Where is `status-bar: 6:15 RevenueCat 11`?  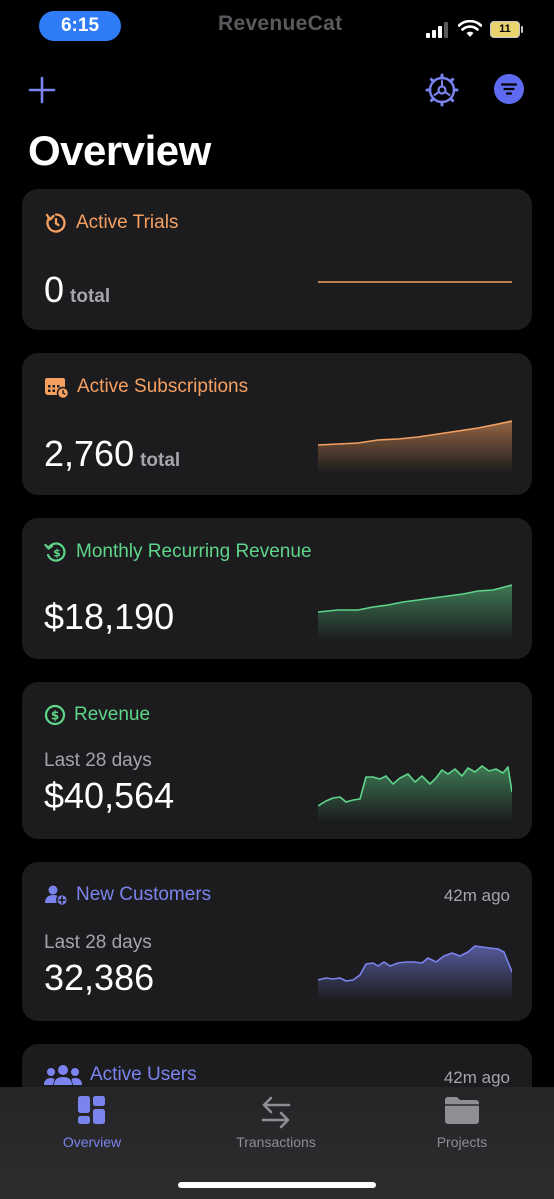 status-bar: 6:15 RevenueCat 11 is located at coordinates (277, 28).